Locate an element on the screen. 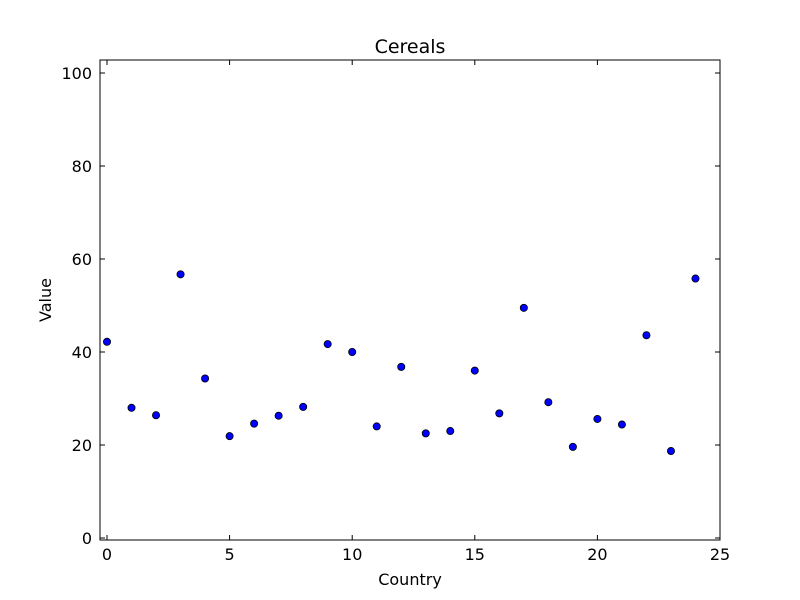  x-axis-label: Country is located at coordinates (410, 579).